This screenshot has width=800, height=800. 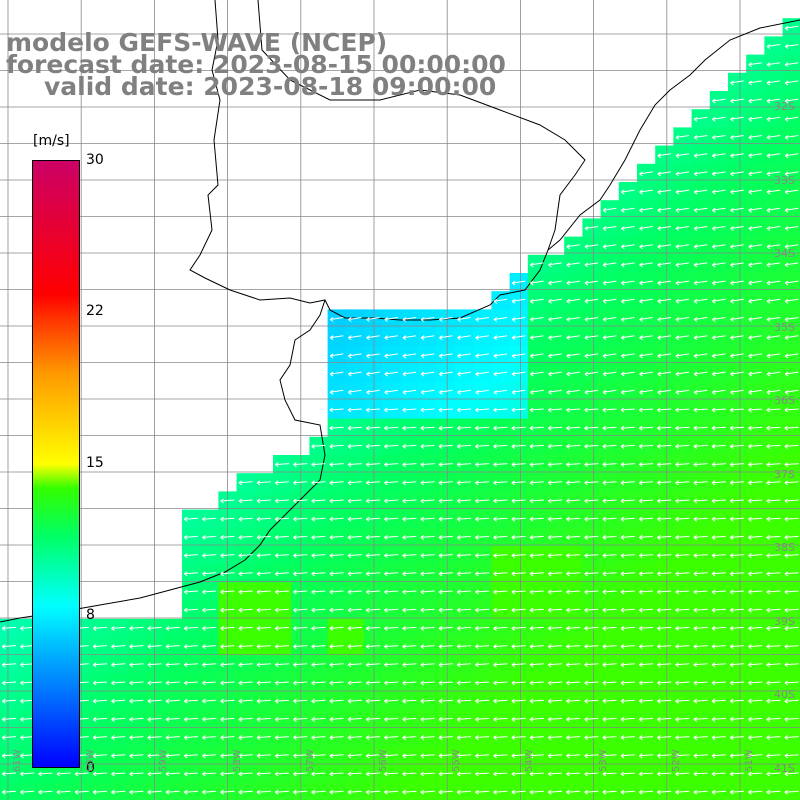 I want to click on lat-label: 37S, so click(x=784, y=474).